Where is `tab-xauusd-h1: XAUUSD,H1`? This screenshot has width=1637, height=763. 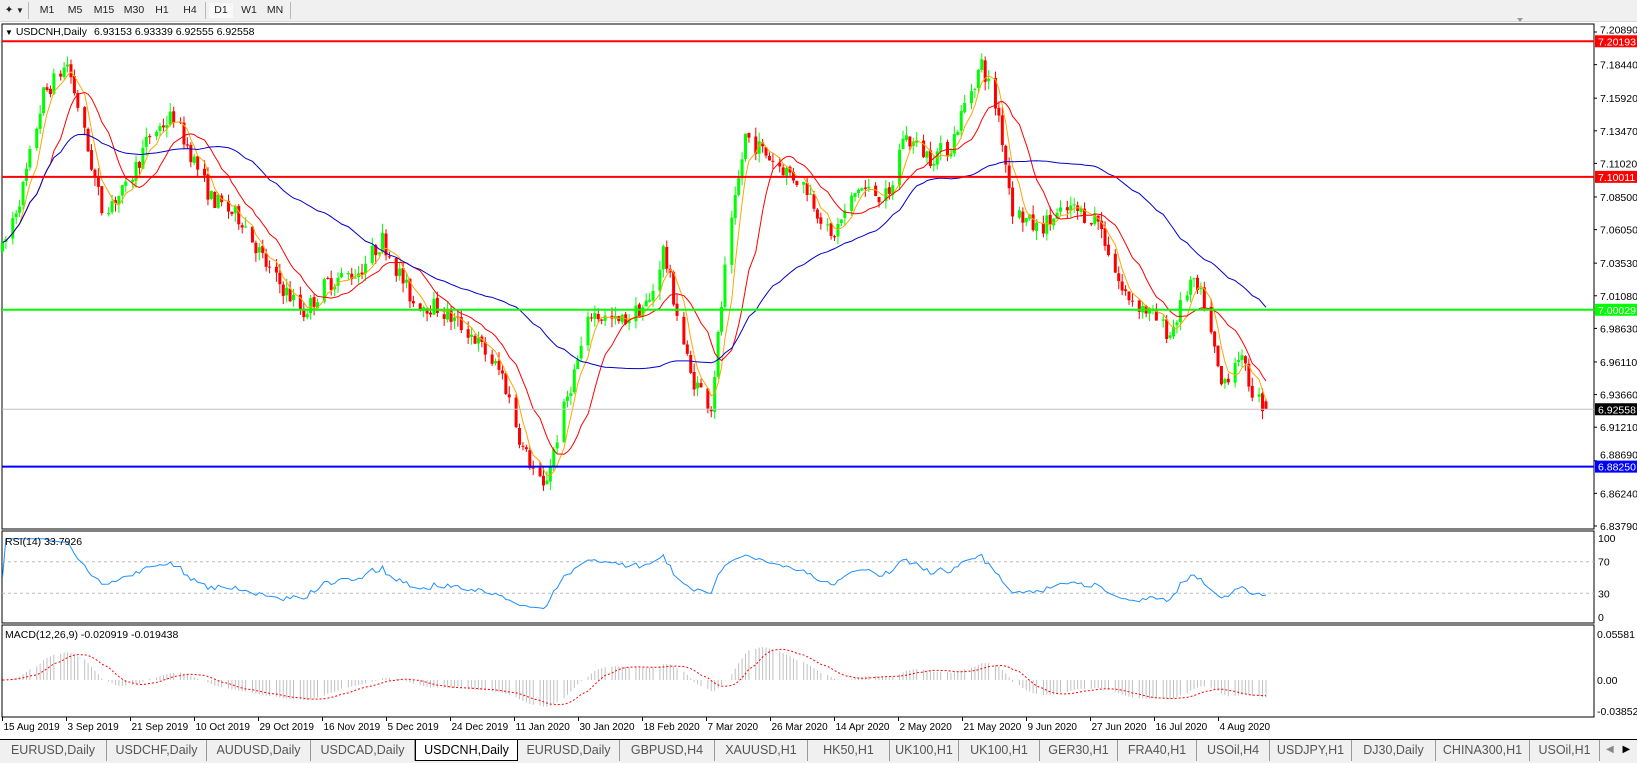 tab-xauusd-h1: XAUUSD,H1 is located at coordinates (761, 750).